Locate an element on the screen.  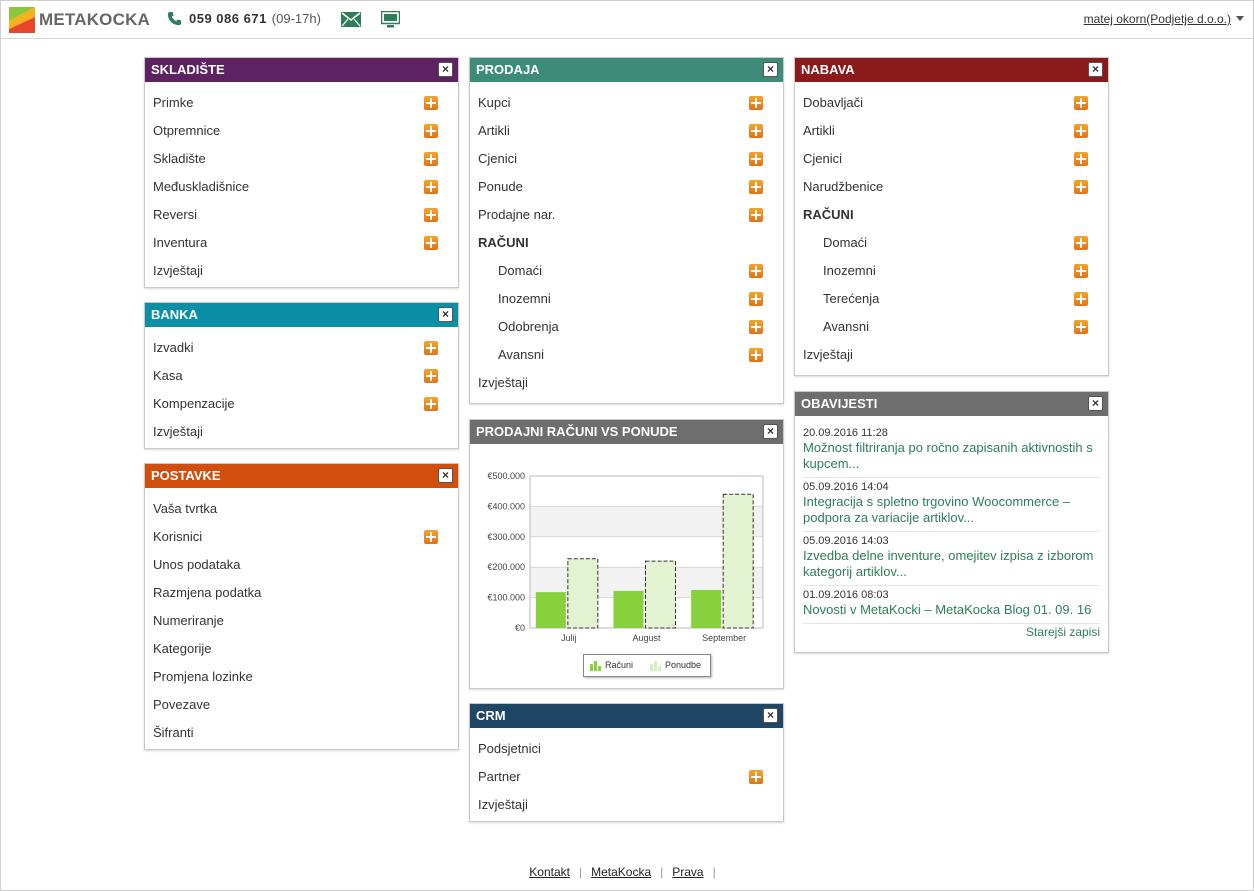
menu-item-sifranti: Šifranti is located at coordinates (173, 732).